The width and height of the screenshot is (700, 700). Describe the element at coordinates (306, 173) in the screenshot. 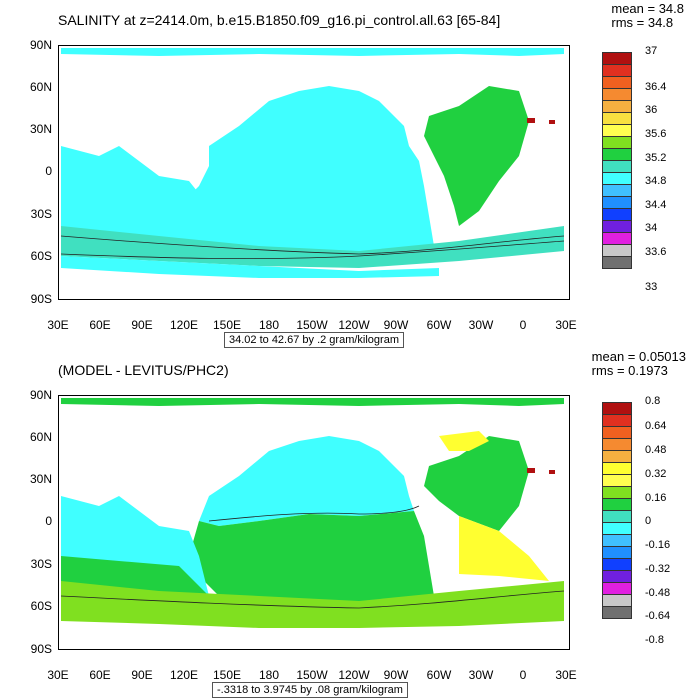

I see `pacific-ocean` at that location.